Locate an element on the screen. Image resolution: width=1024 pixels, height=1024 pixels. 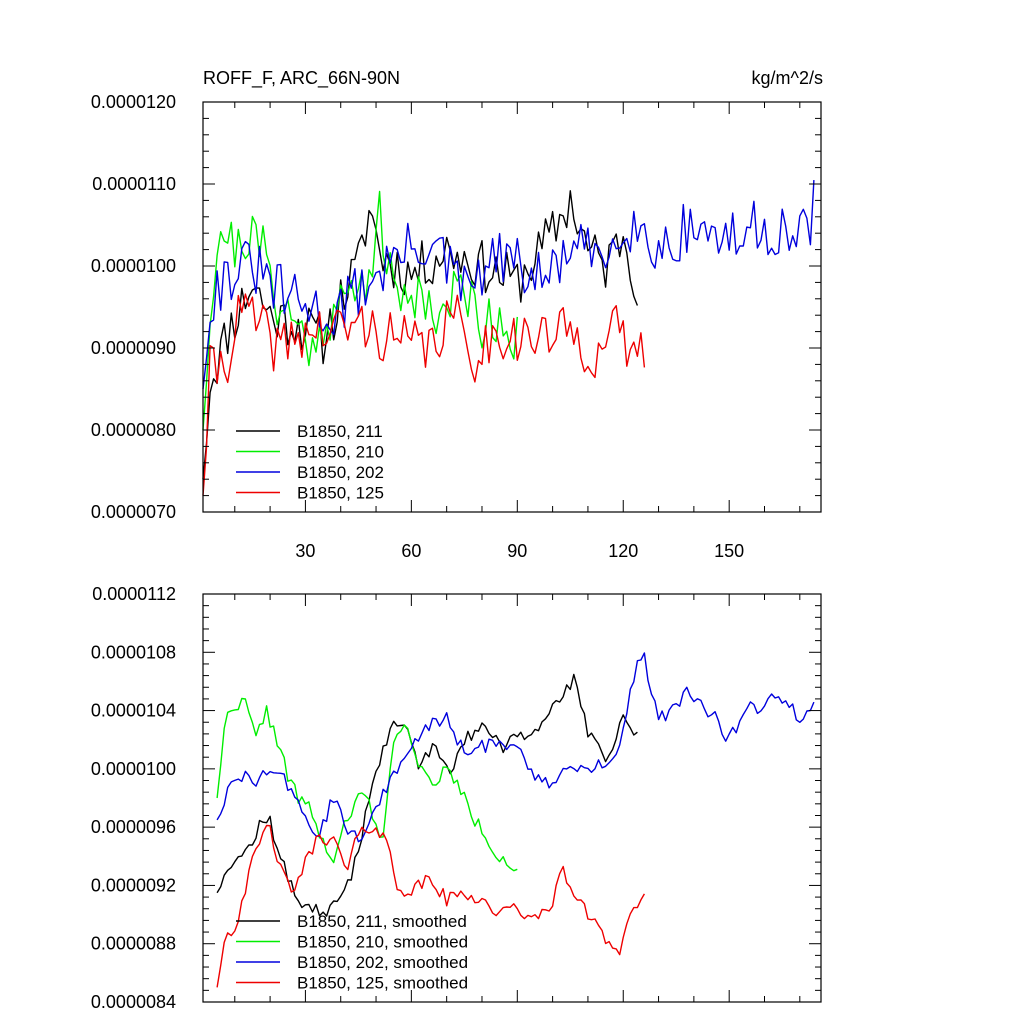
y-tick-label: 0.0000084 is located at coordinates (133, 1002).